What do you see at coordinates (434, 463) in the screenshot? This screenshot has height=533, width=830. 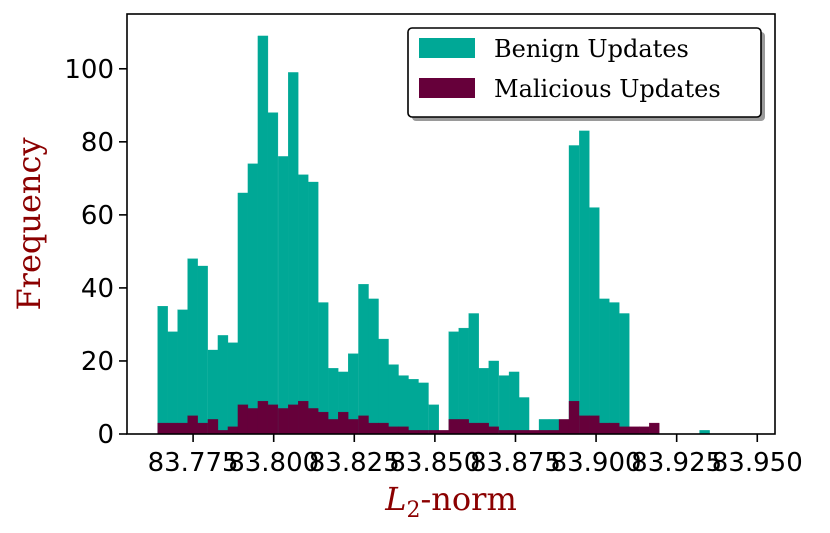 I see `x-tick-label: 83.850` at bounding box center [434, 463].